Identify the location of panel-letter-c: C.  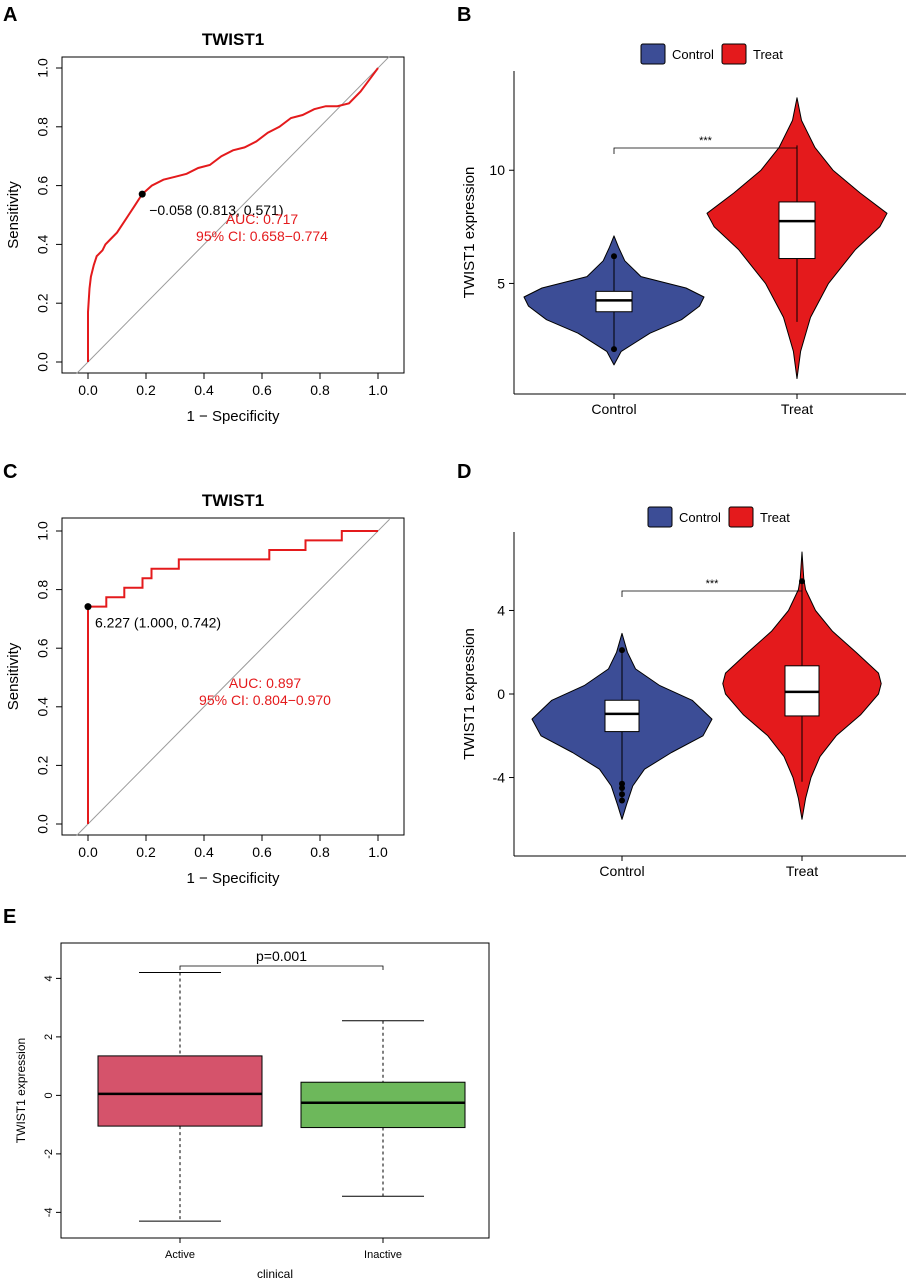
(10, 472).